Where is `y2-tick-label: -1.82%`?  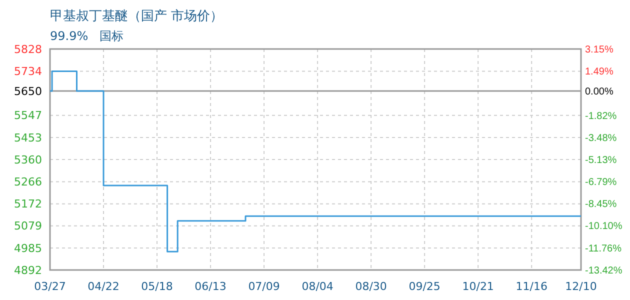
y2-tick-label: -1.82% is located at coordinates (601, 116).